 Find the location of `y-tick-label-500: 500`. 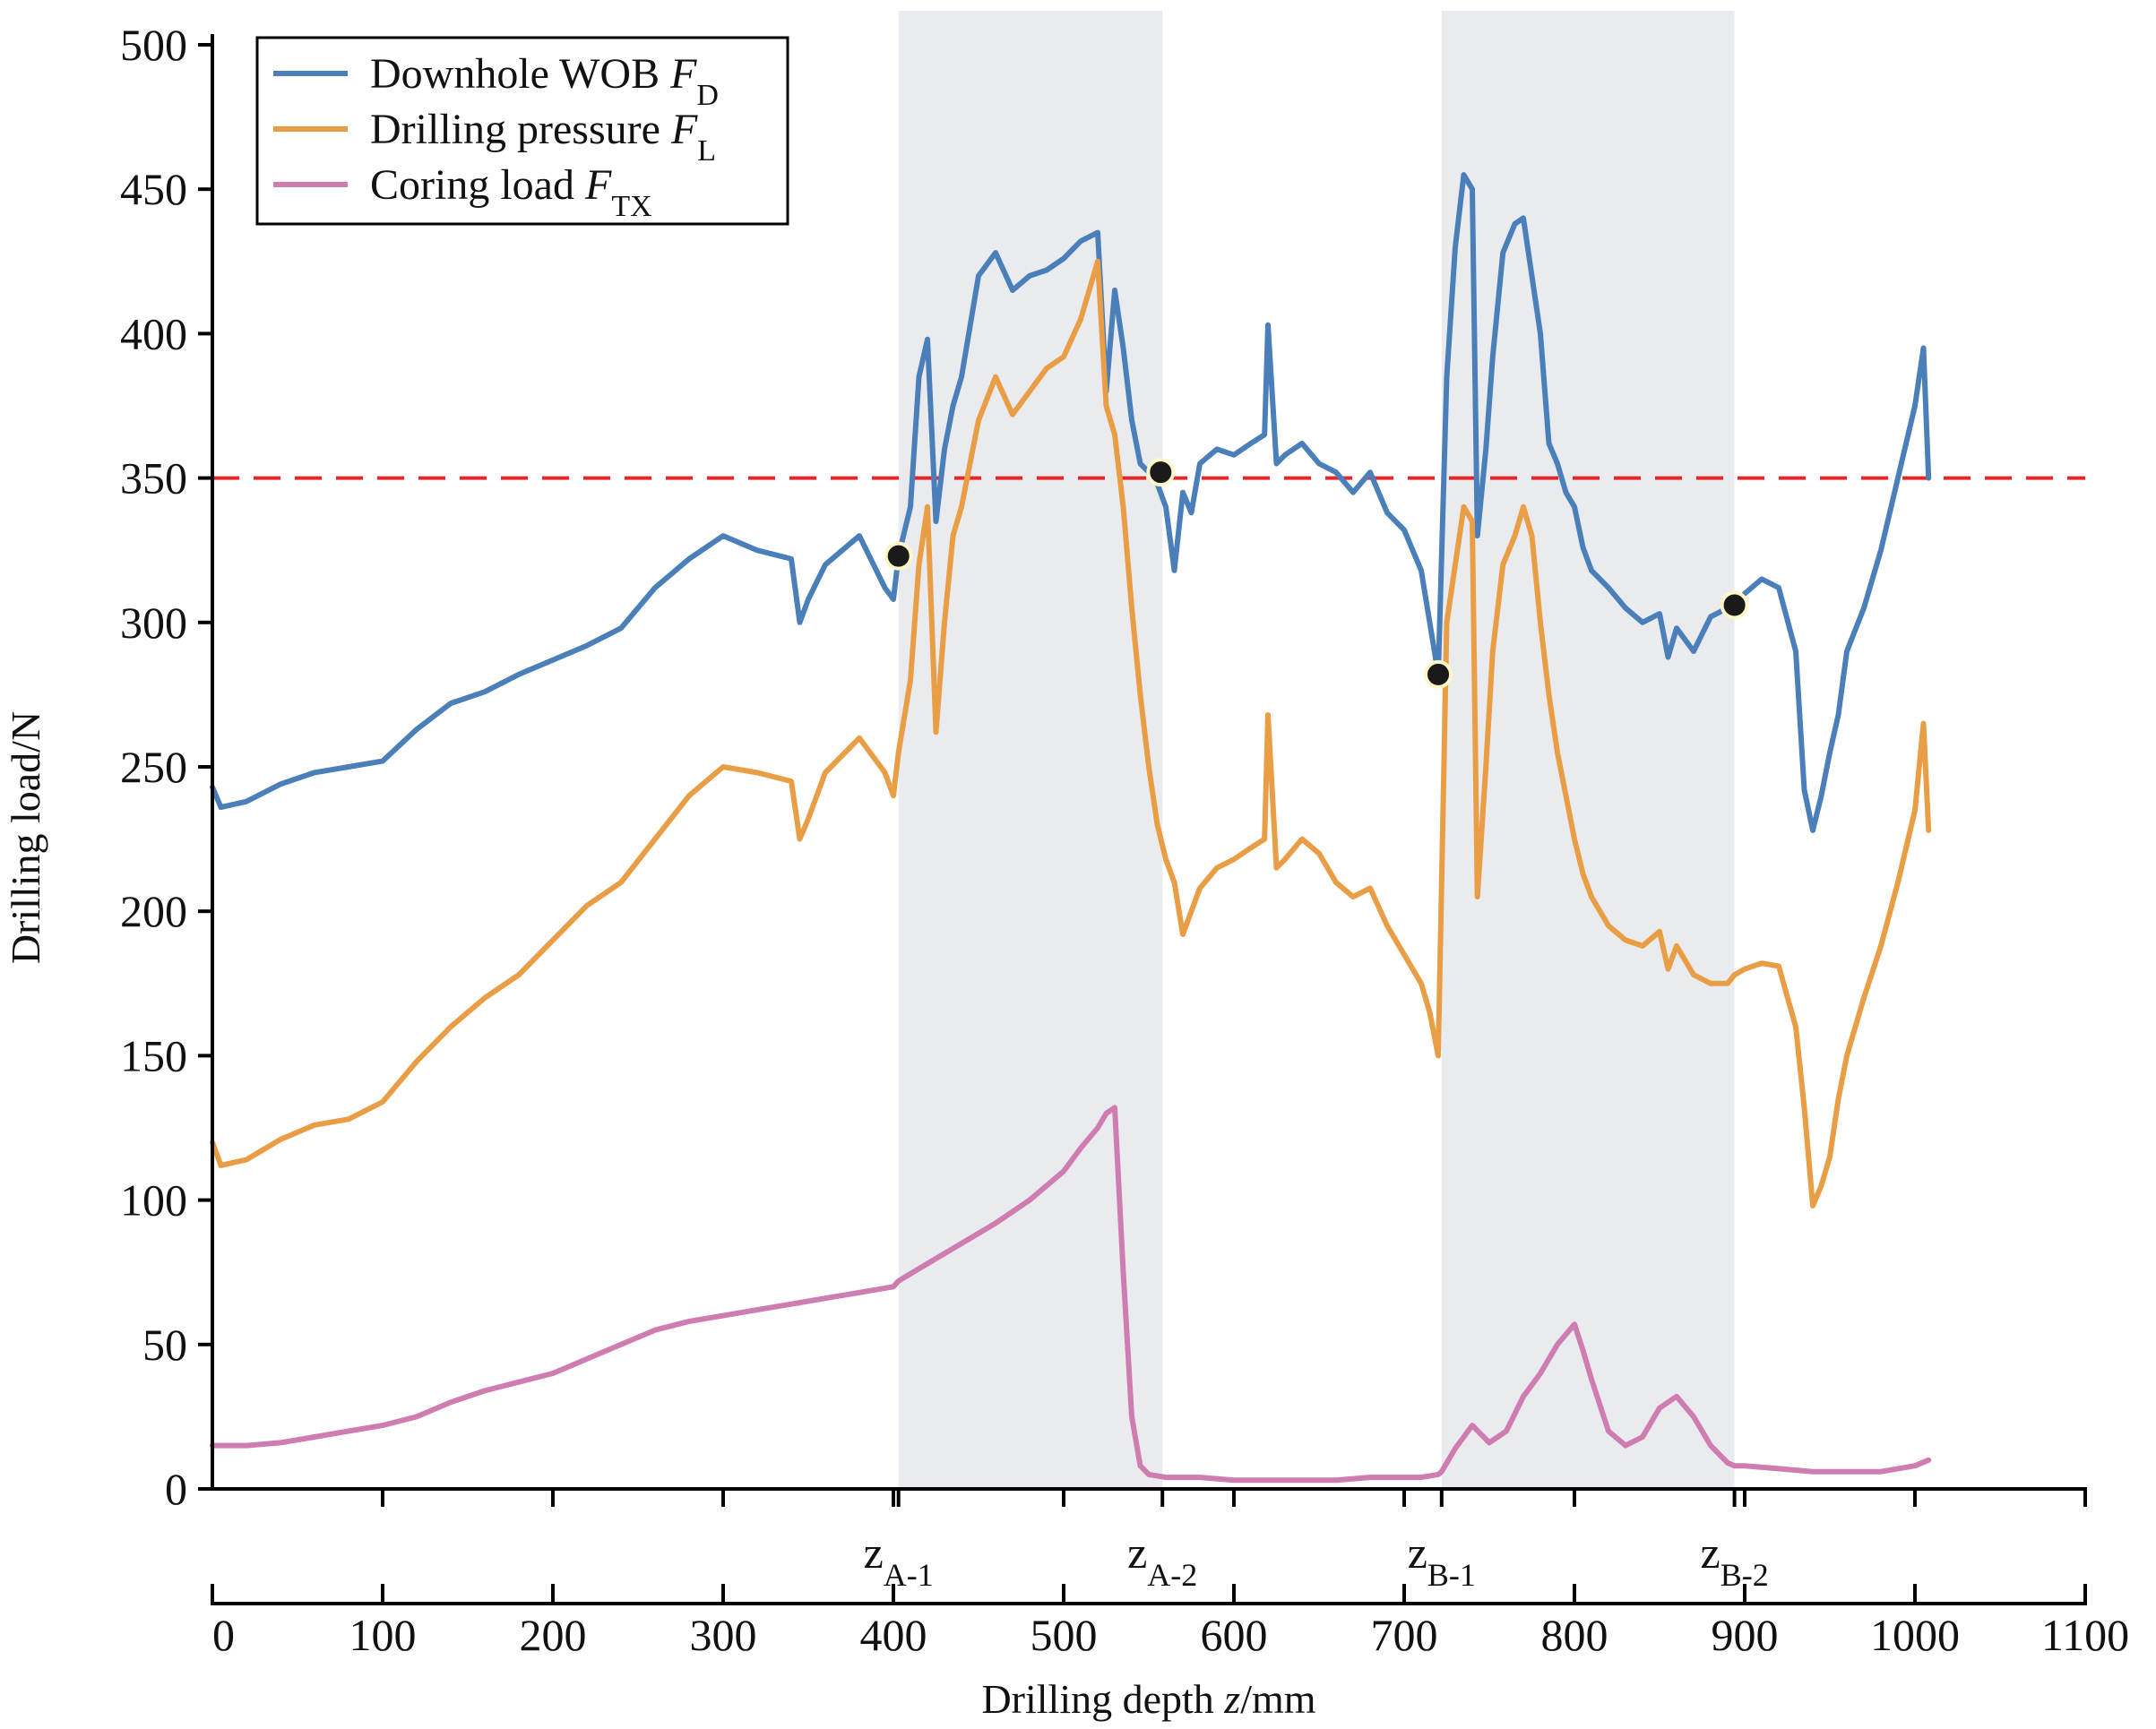

y-tick-label-500: 500 is located at coordinates (153, 45).